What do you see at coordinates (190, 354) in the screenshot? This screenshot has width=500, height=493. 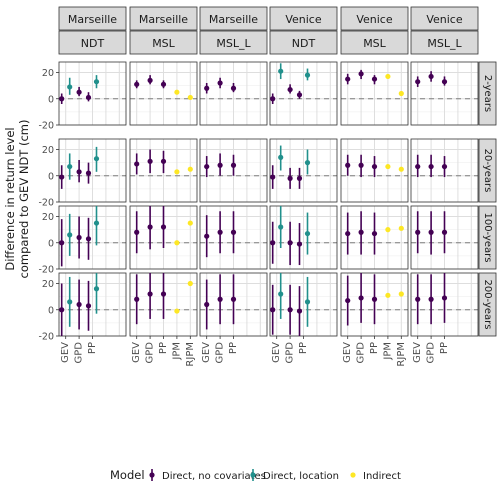 I see `x-tick-label: RJPM` at bounding box center [190, 354].